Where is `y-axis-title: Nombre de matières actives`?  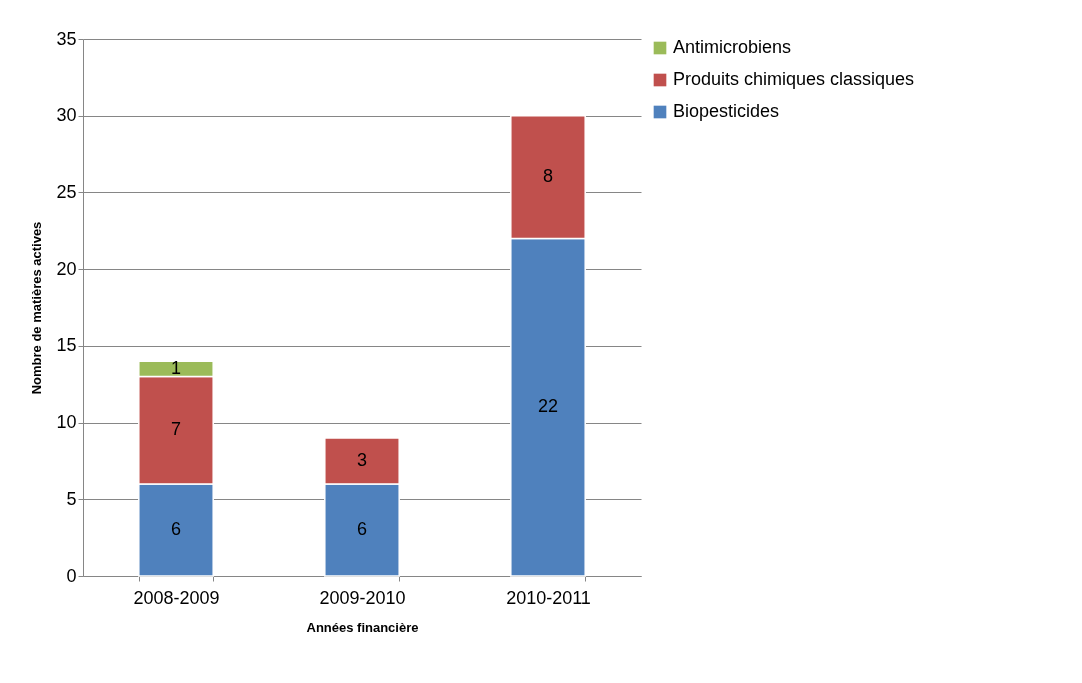 y-axis-title: Nombre de matières actives is located at coordinates (37, 308).